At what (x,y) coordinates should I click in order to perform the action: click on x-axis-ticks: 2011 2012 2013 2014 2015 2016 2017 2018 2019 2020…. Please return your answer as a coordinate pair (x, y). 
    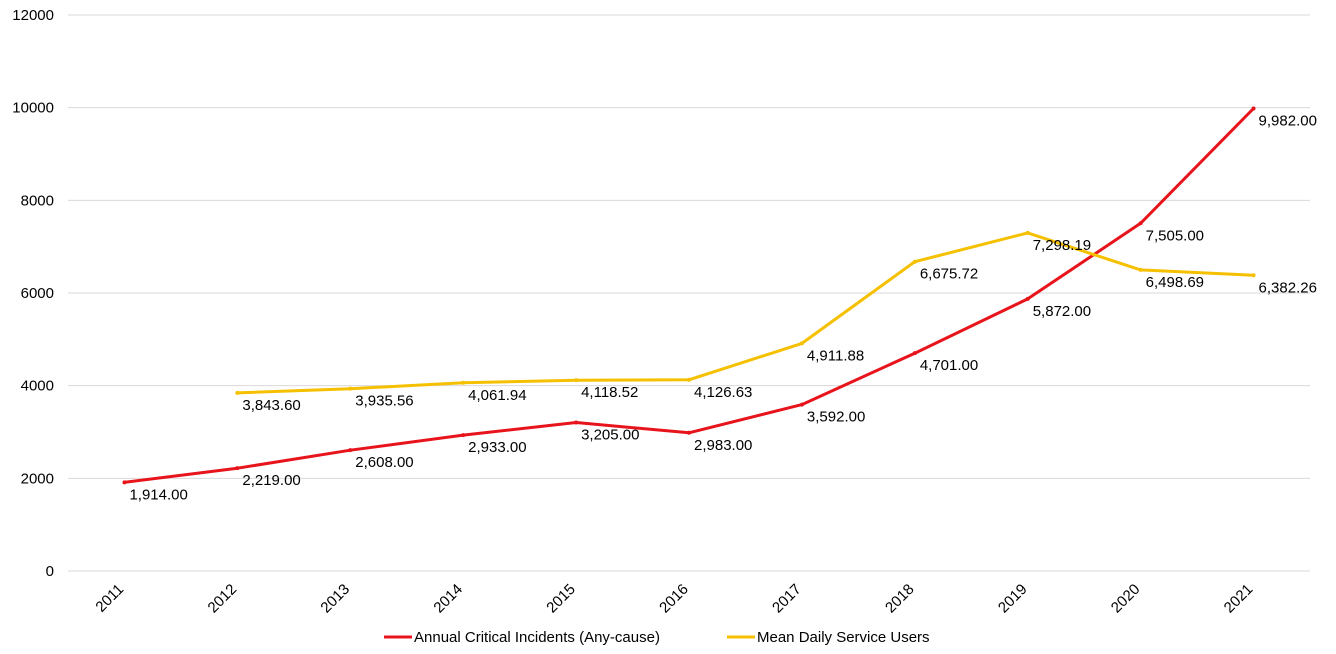
    Looking at the image, I should click on (674, 599).